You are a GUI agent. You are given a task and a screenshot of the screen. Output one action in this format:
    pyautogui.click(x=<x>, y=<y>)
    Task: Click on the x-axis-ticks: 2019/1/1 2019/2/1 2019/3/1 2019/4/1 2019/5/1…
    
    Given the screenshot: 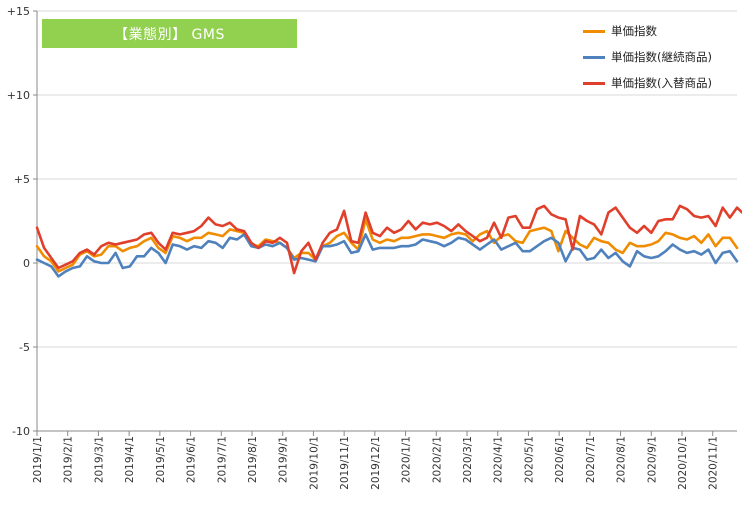 What is the action you would take?
    pyautogui.click(x=376, y=460)
    